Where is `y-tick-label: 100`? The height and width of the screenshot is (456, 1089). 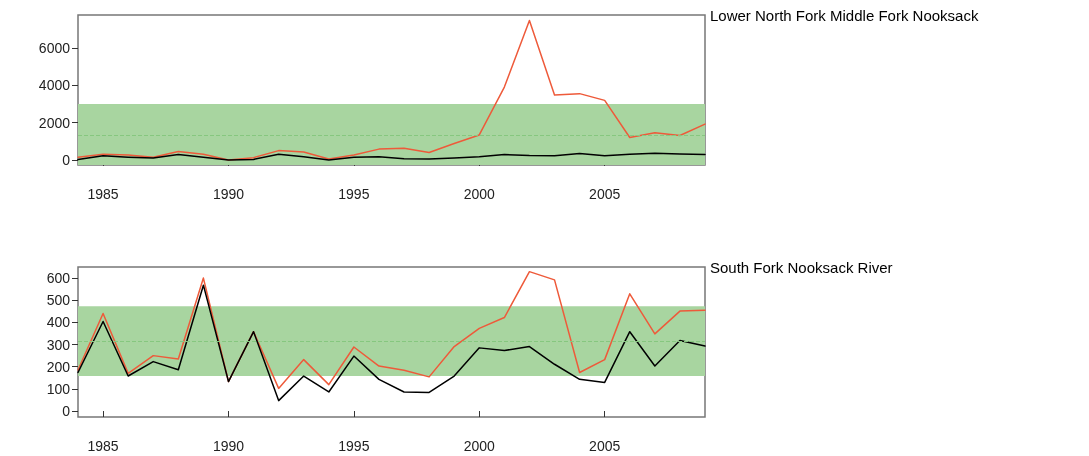 y-tick-label: 100 is located at coordinates (58, 388).